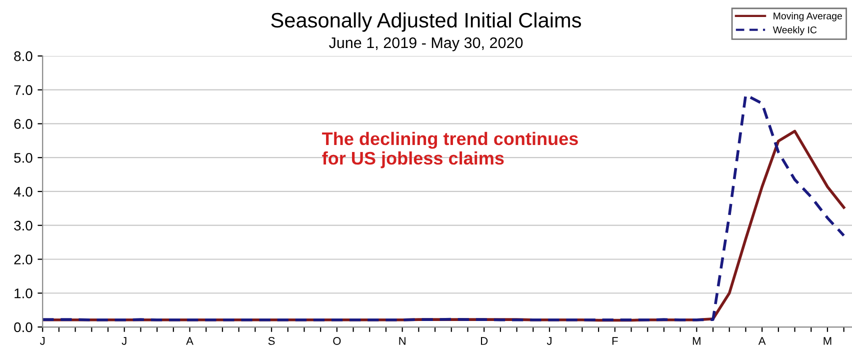 The height and width of the screenshot is (352, 852). What do you see at coordinates (484, 341) in the screenshot?
I see `x-tick-label: D` at bounding box center [484, 341].